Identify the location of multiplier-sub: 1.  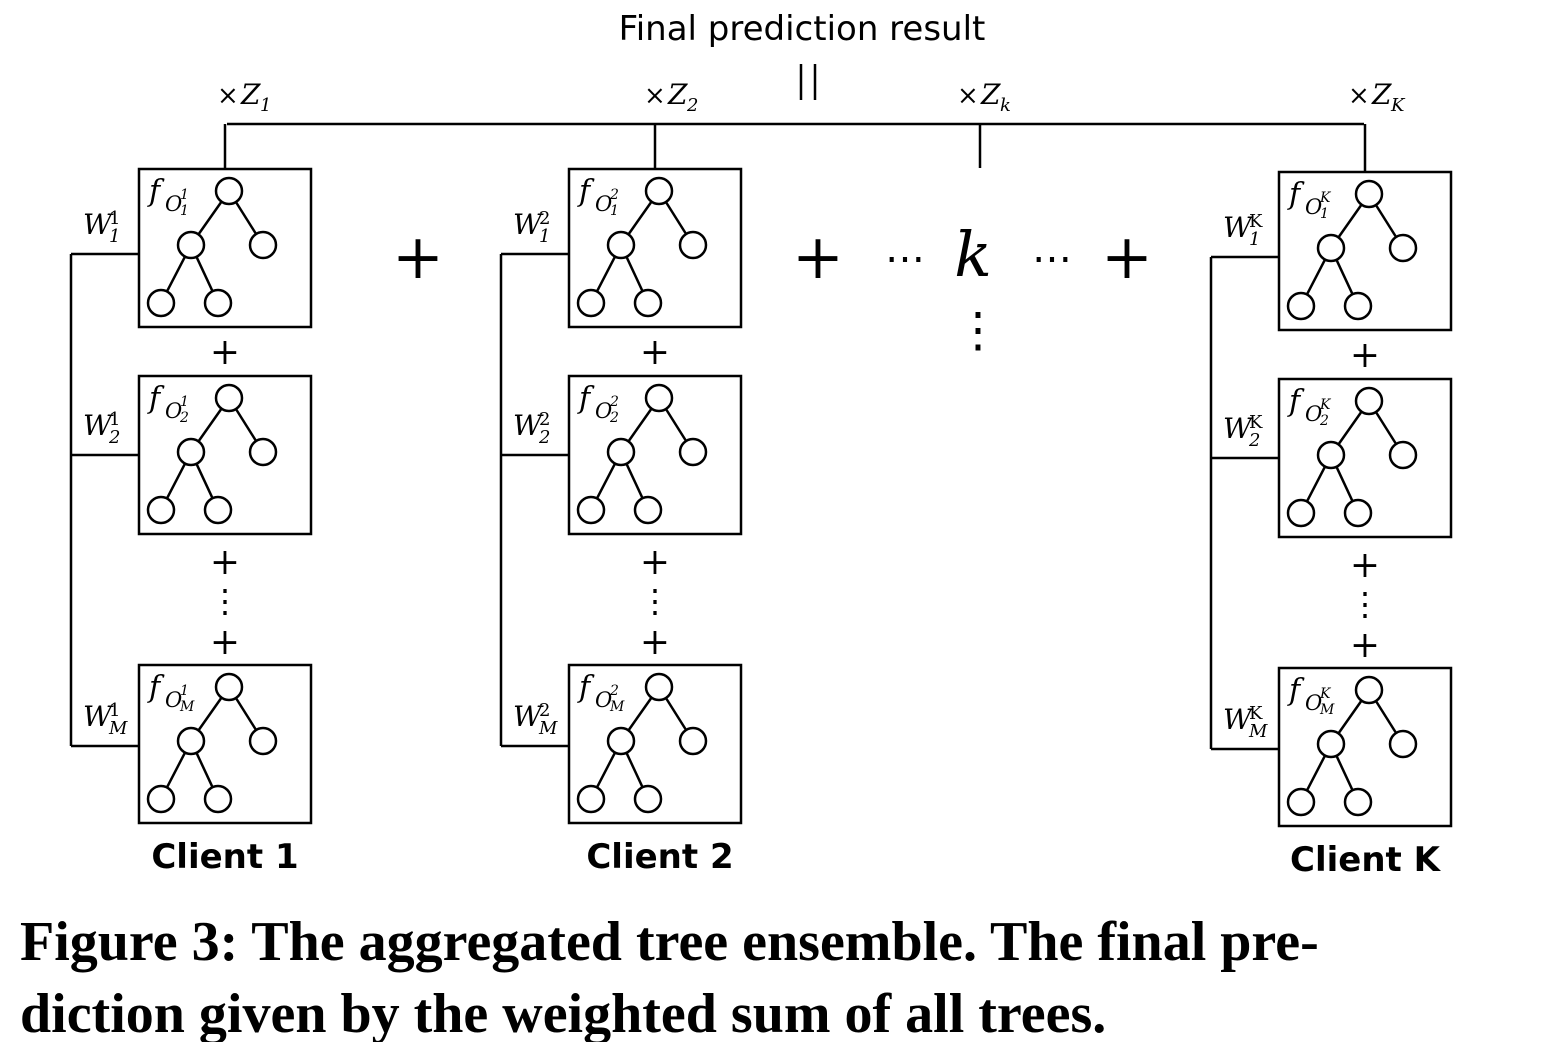
(265, 105).